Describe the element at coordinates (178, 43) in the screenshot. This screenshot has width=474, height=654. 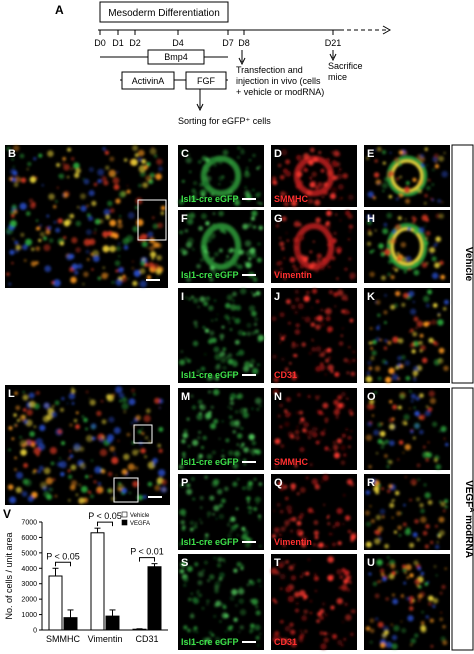
I see `day-label: D4` at that location.